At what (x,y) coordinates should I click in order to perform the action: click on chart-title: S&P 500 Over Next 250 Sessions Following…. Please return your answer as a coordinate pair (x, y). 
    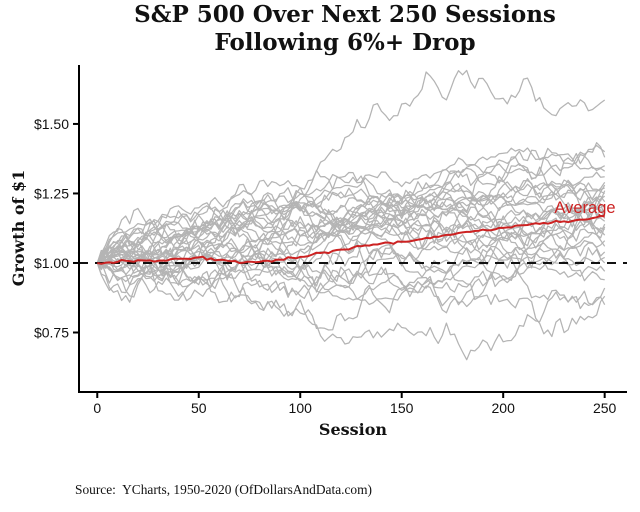
    Looking at the image, I should click on (345, 29).